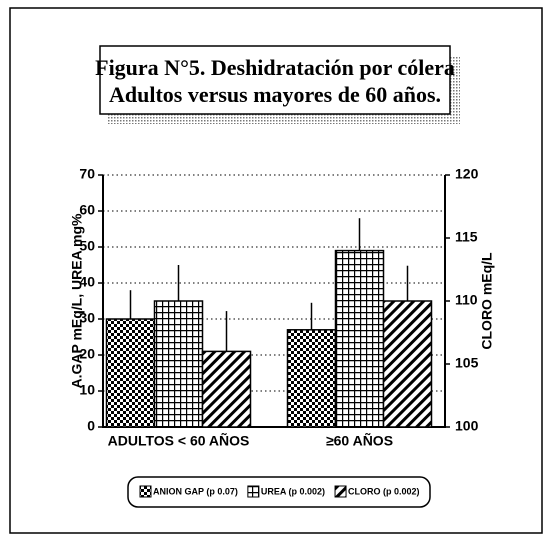 This screenshot has width=550, height=541. What do you see at coordinates (91, 426) in the screenshot?
I see `y-tick-label: 0` at bounding box center [91, 426].